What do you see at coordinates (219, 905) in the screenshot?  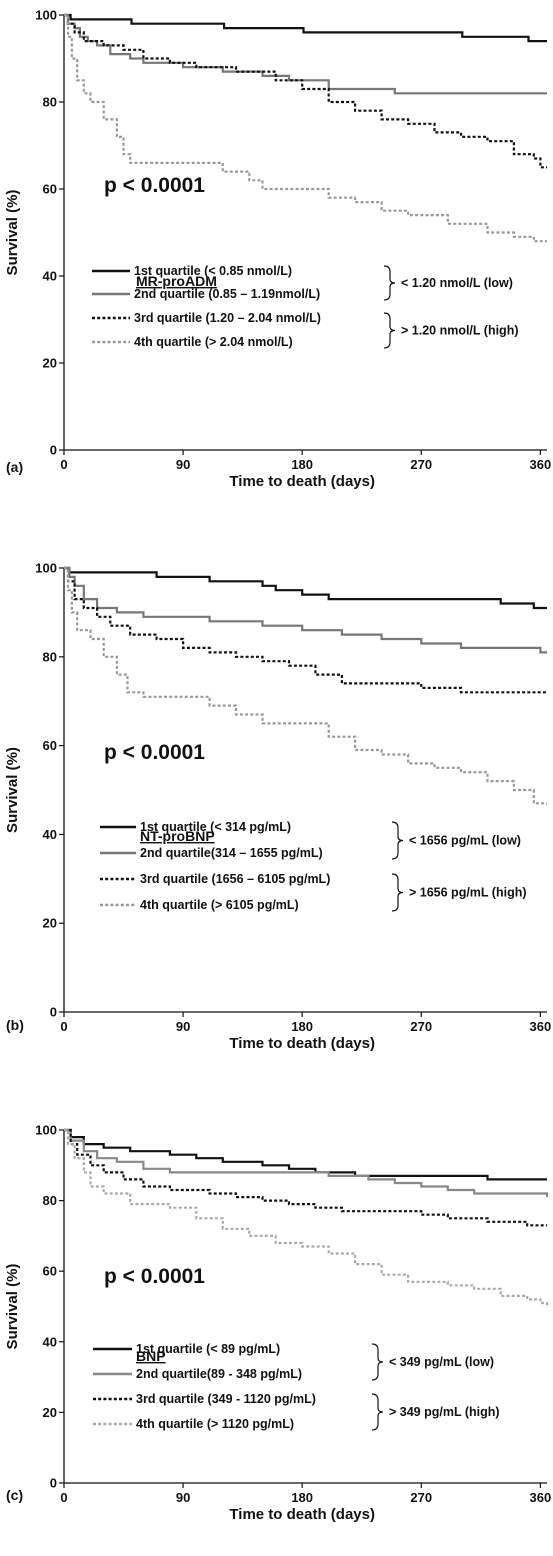 I see `legend-label-q4: 4th quartile (> 6105 pg/mL)` at bounding box center [219, 905].